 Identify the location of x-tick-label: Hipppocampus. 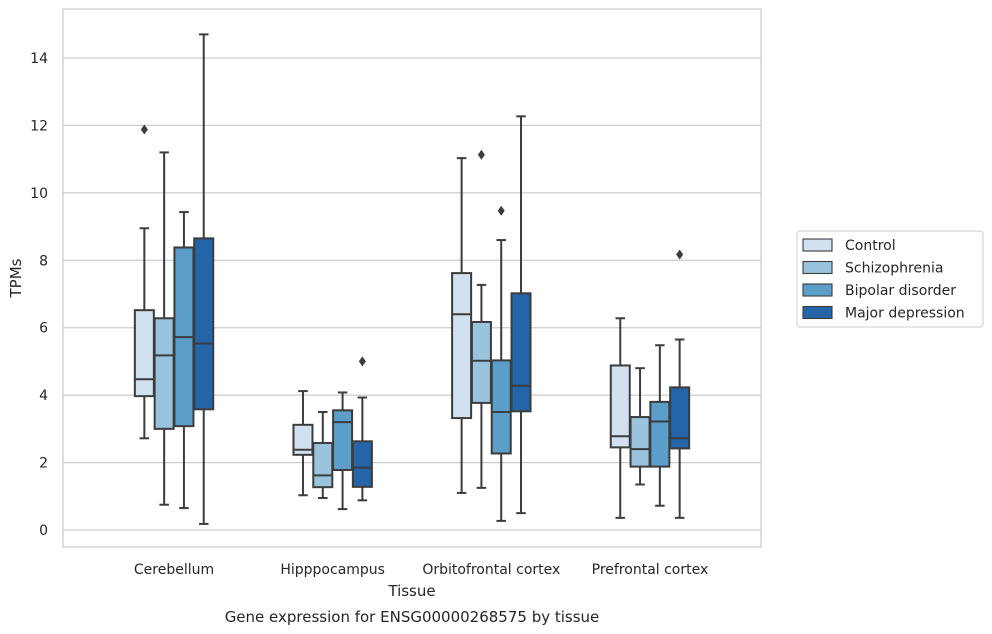
(332, 570).